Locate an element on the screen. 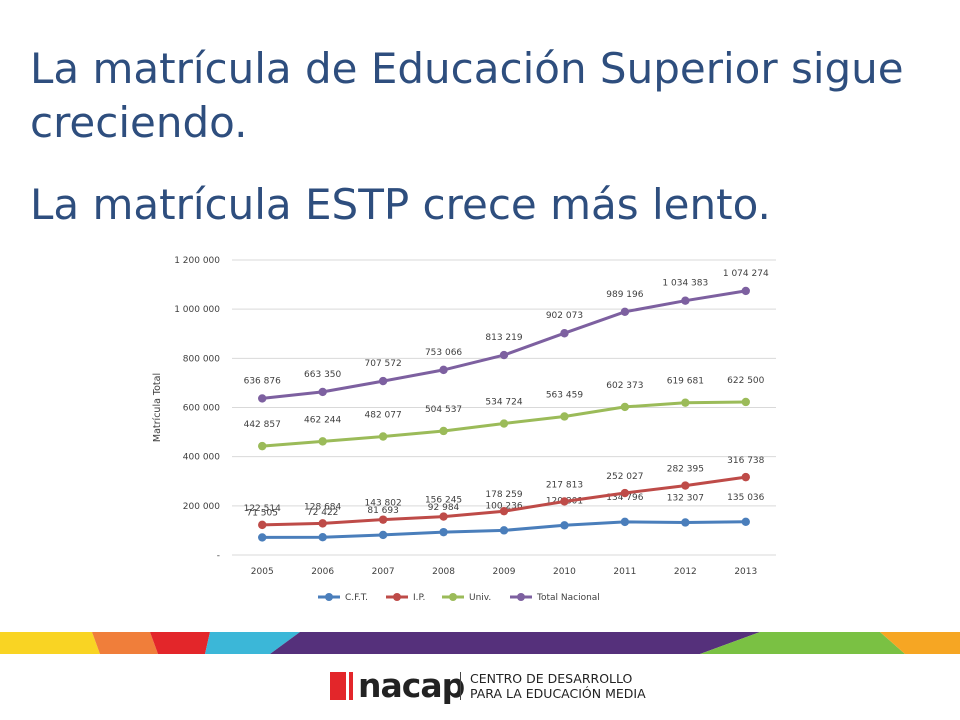 The image size is (960, 720). data-label: 563 459 is located at coordinates (564, 395).